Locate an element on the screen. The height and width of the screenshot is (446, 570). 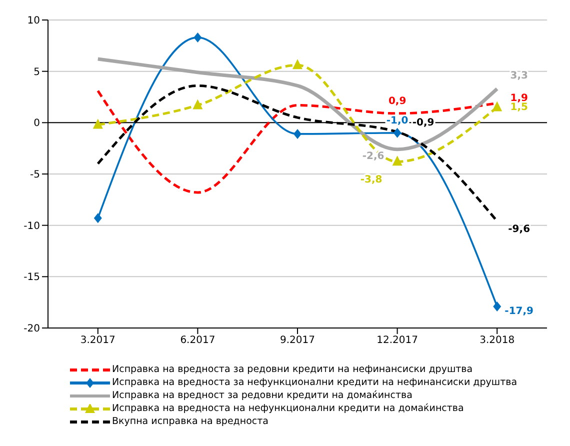
y-tick-label: -15 is located at coordinates (32, 278).